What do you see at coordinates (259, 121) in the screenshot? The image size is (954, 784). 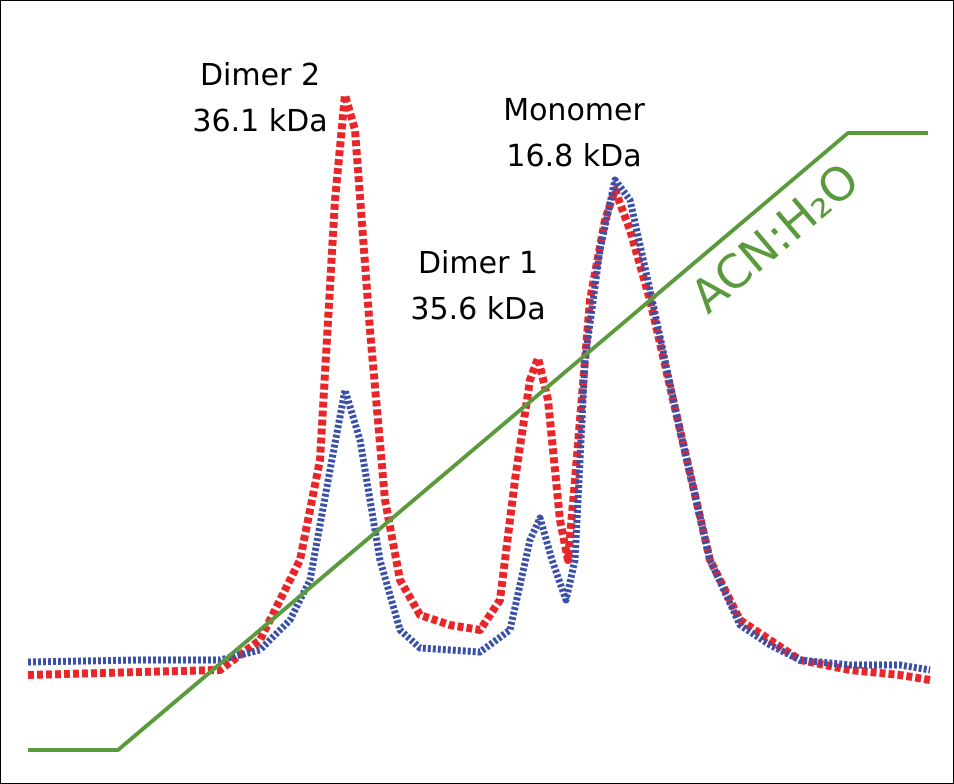 I see `annotation: 36.1 kDa` at bounding box center [259, 121].